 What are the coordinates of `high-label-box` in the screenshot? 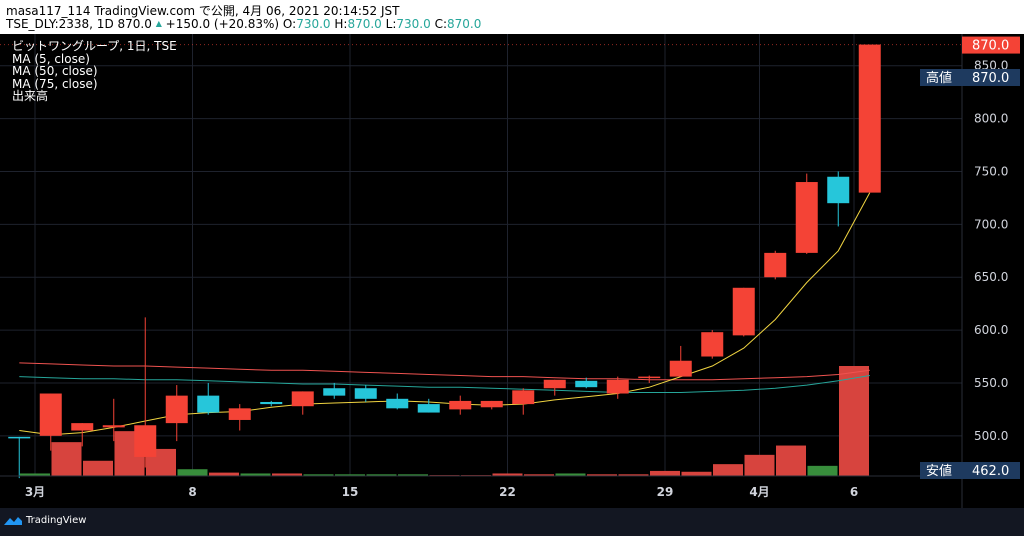 It's located at (970, 77).